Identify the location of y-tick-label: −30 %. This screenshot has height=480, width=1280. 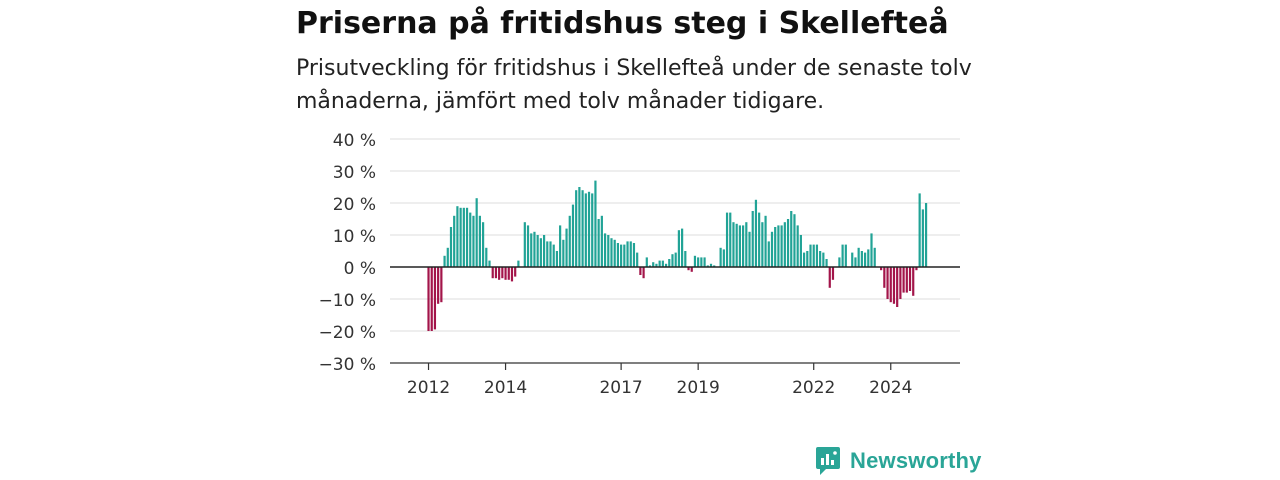
(347, 365).